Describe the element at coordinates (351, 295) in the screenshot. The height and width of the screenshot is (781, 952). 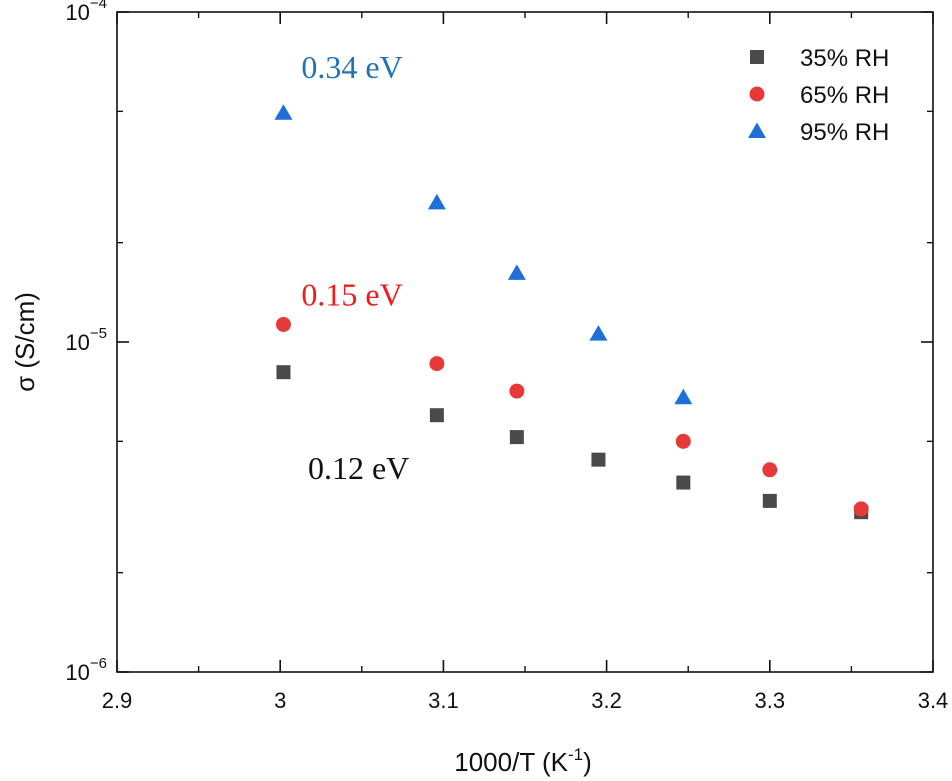
I see `annotation-label: 0.15 eV` at that location.